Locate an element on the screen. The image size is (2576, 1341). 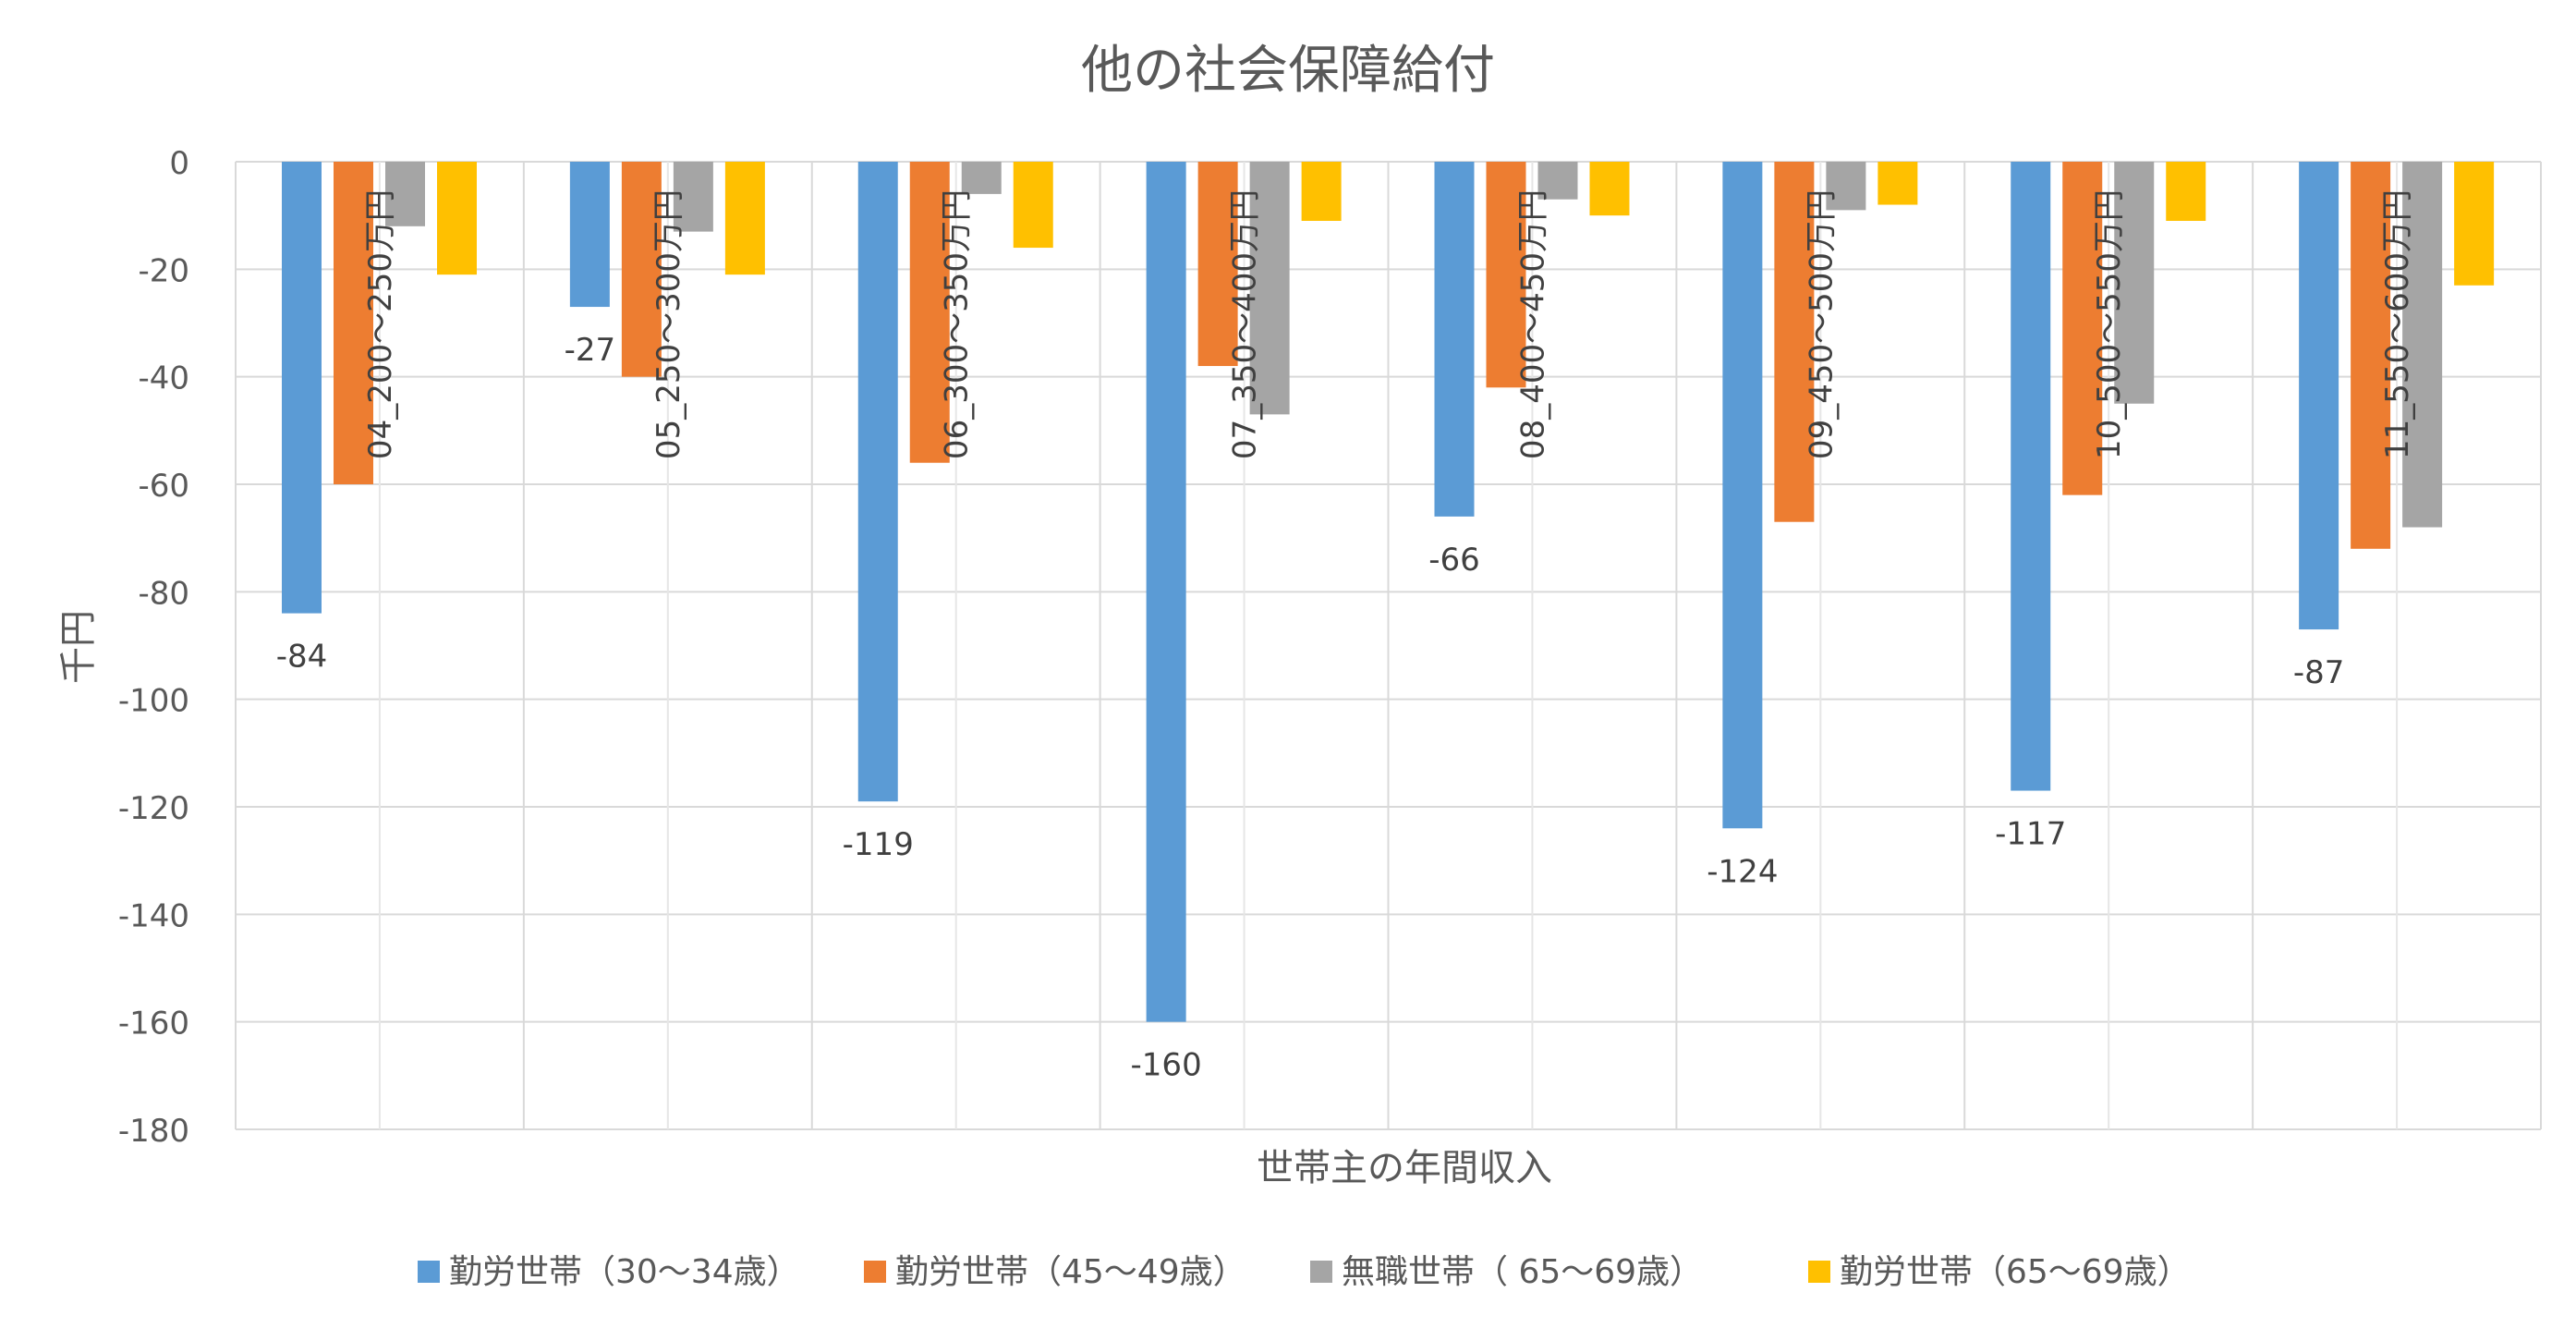
data-label: -27 is located at coordinates (590, 351).